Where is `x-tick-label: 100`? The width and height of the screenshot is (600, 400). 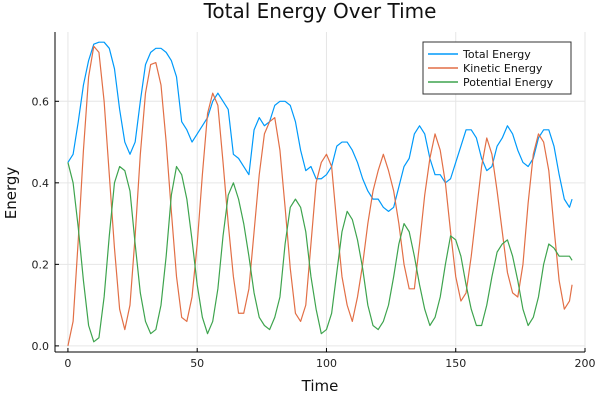
x-tick-label: 100 is located at coordinates (326, 363).